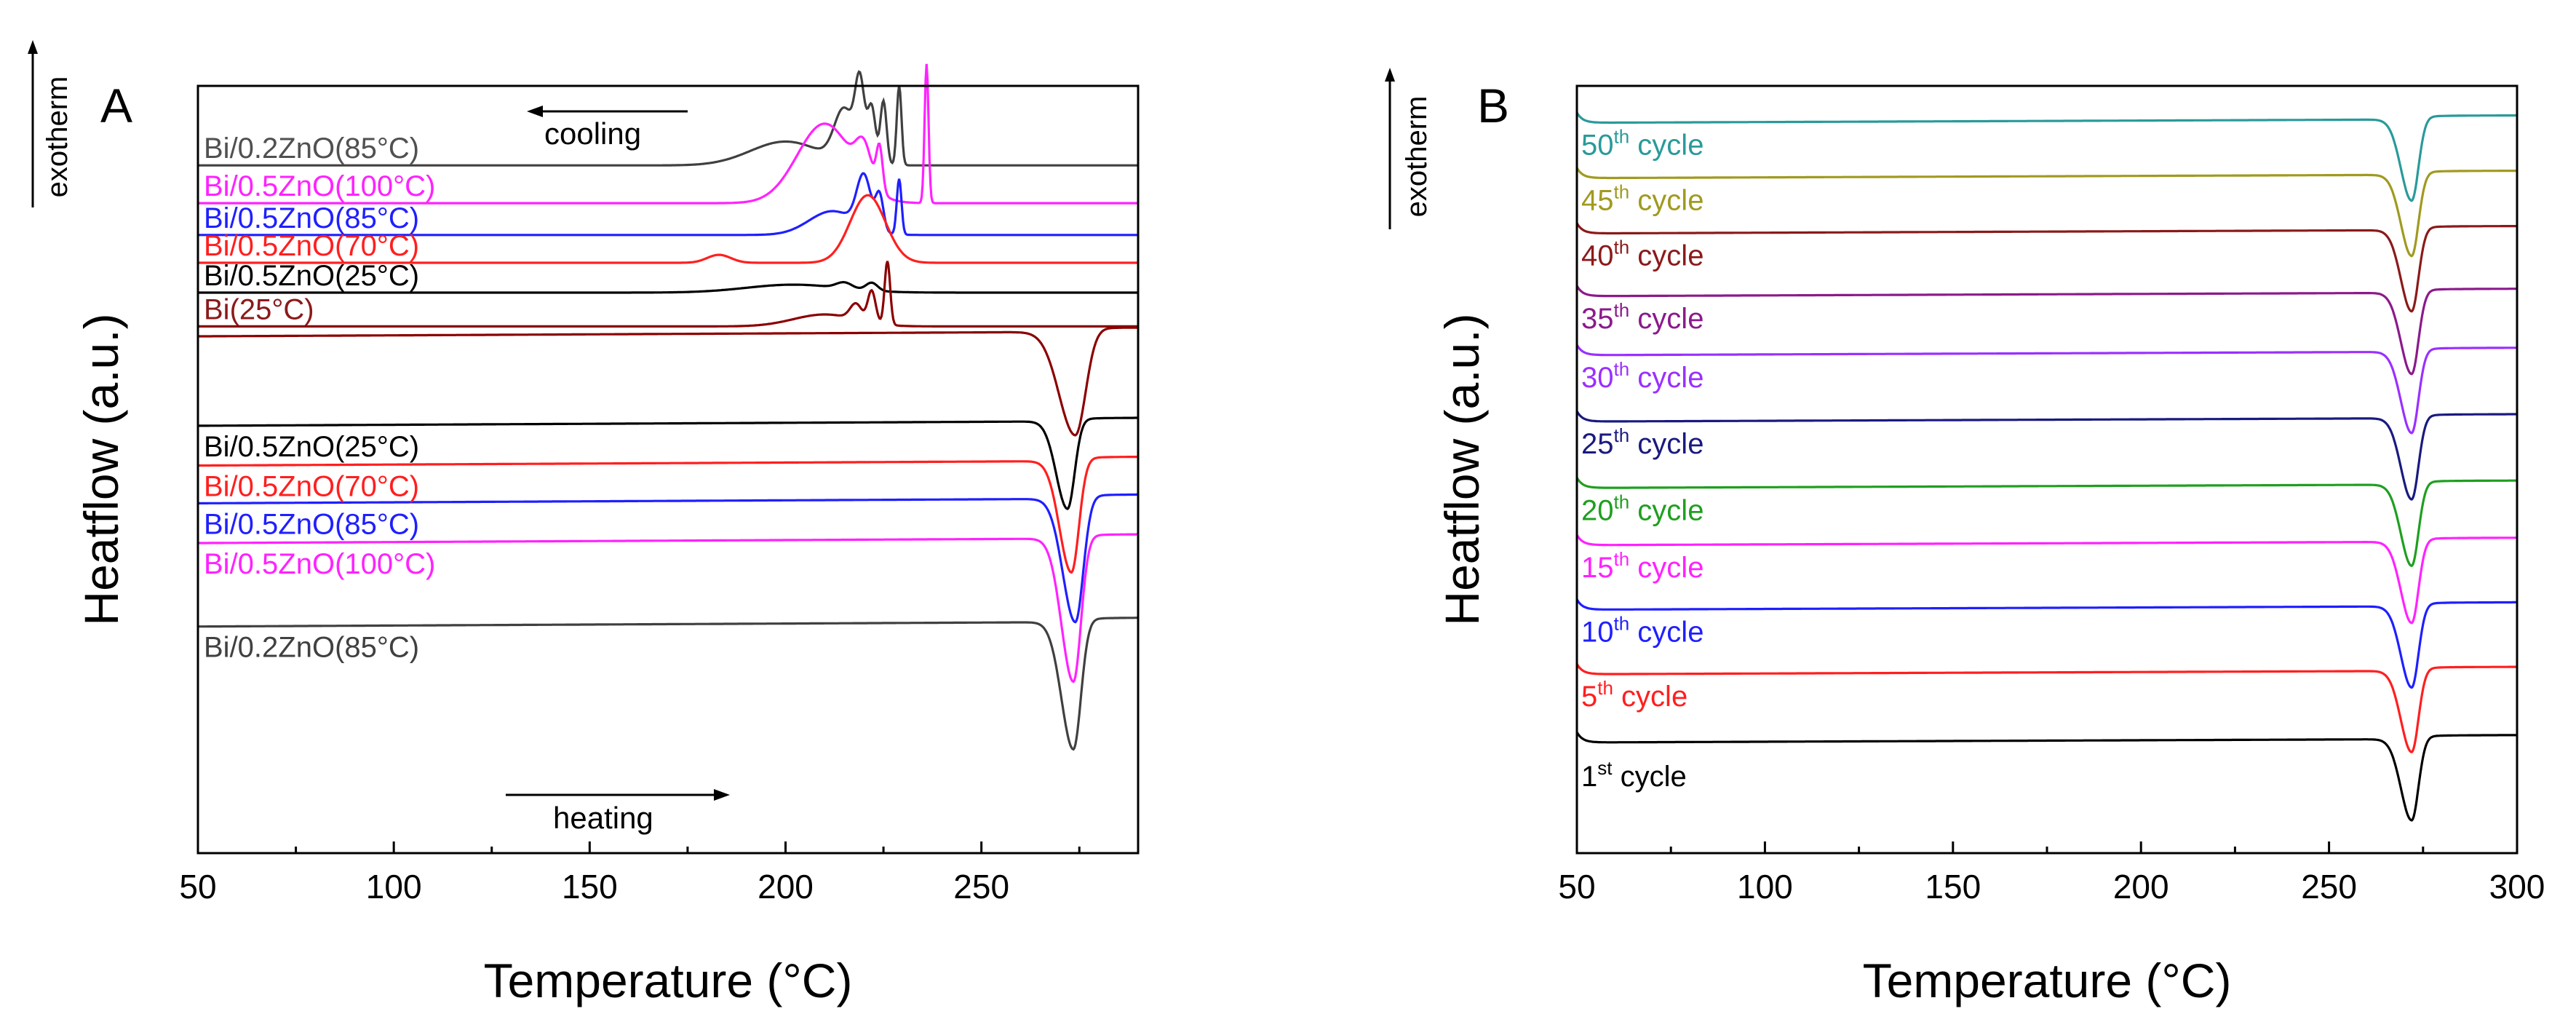 The width and height of the screenshot is (2576, 1022). What do you see at coordinates (311, 447) in the screenshot?
I see `panel-a-heating-label-2: Bi/0.5ZnO(25°C)` at bounding box center [311, 447].